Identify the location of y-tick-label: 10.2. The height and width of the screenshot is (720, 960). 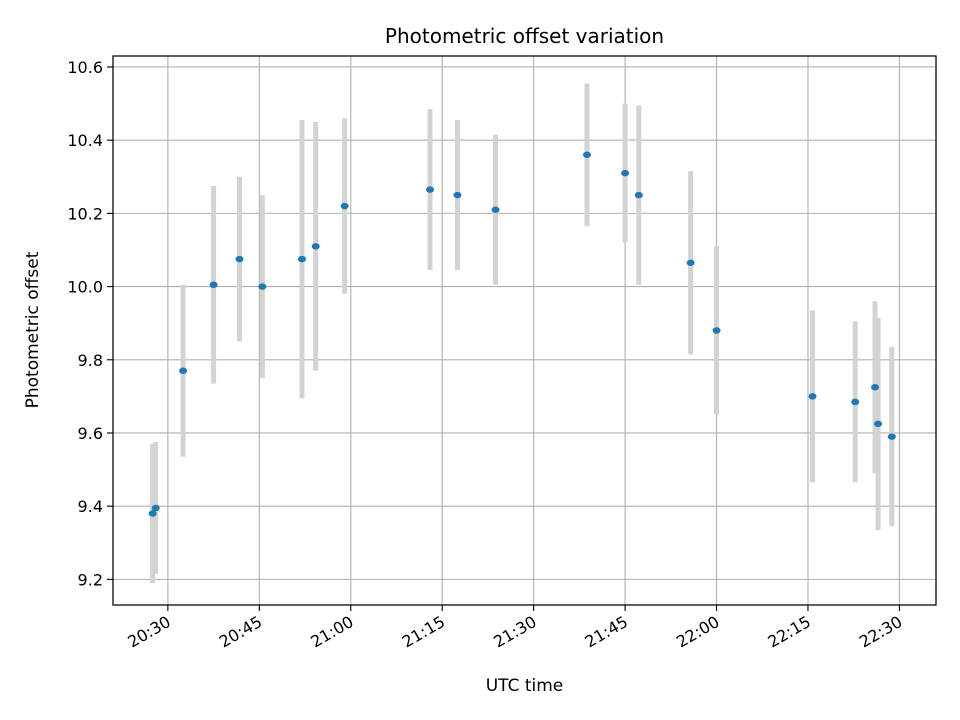
(85, 213).